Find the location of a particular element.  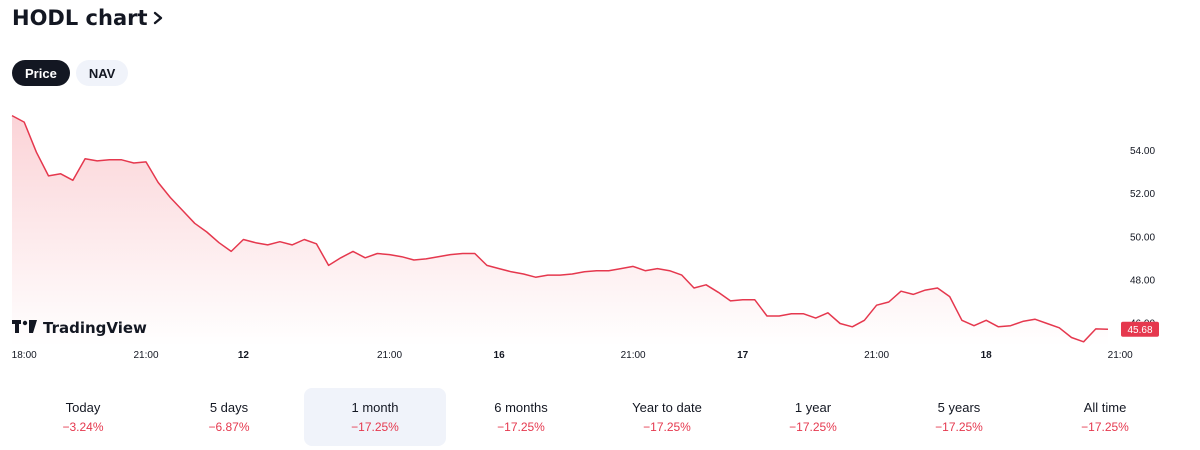

period-label: 5 years is located at coordinates (959, 407).